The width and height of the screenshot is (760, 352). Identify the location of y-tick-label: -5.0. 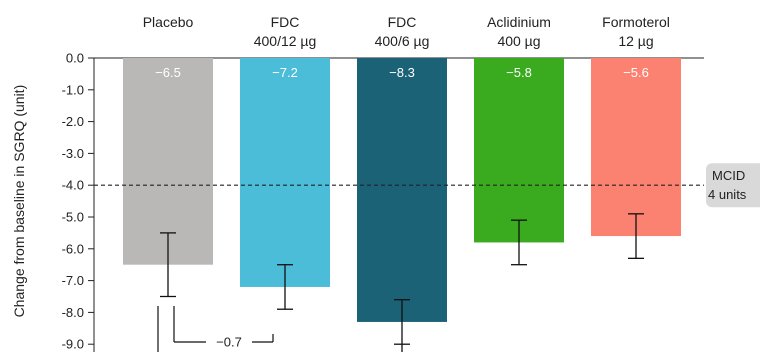
(73, 217).